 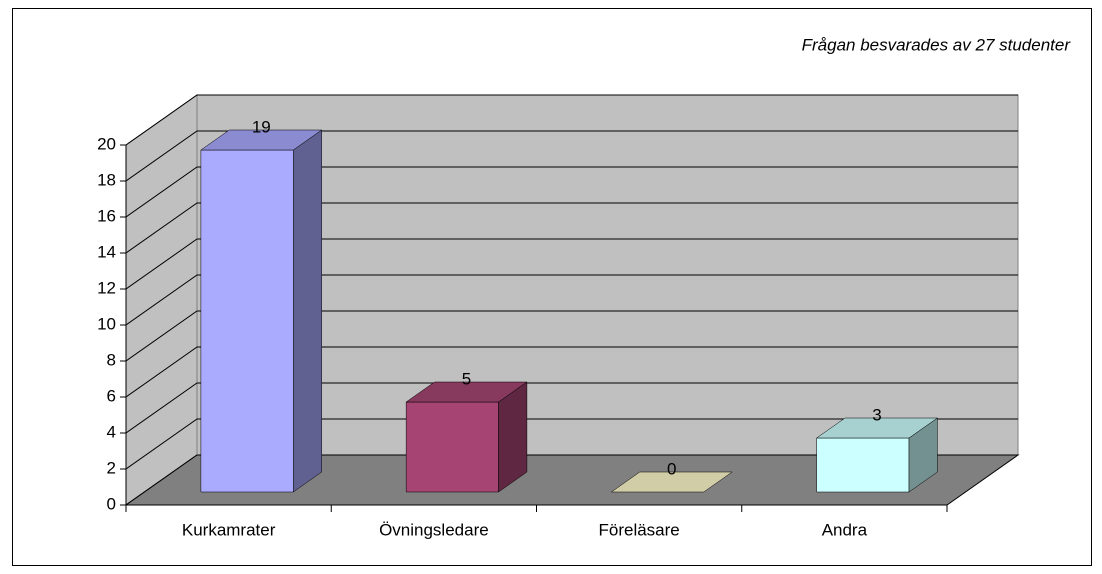 I want to click on value-label: 5, so click(x=466, y=378).